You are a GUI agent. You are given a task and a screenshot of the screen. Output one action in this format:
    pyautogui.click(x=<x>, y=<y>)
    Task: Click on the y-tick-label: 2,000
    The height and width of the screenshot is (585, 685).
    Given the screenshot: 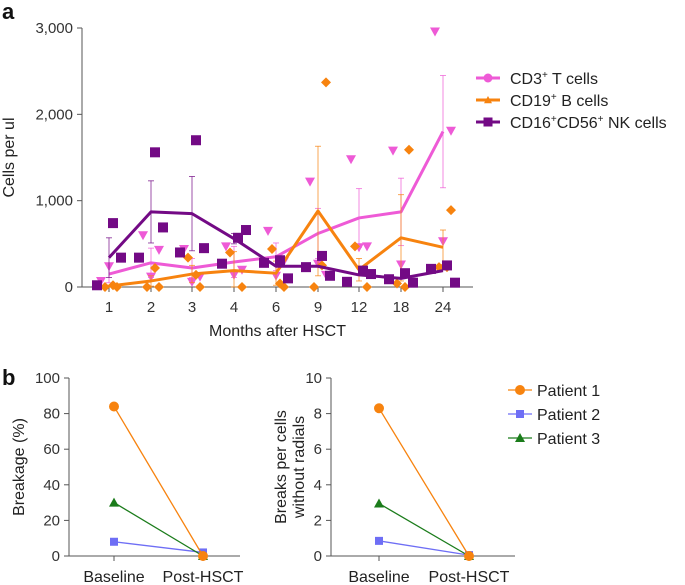 What is the action you would take?
    pyautogui.click(x=54, y=114)
    